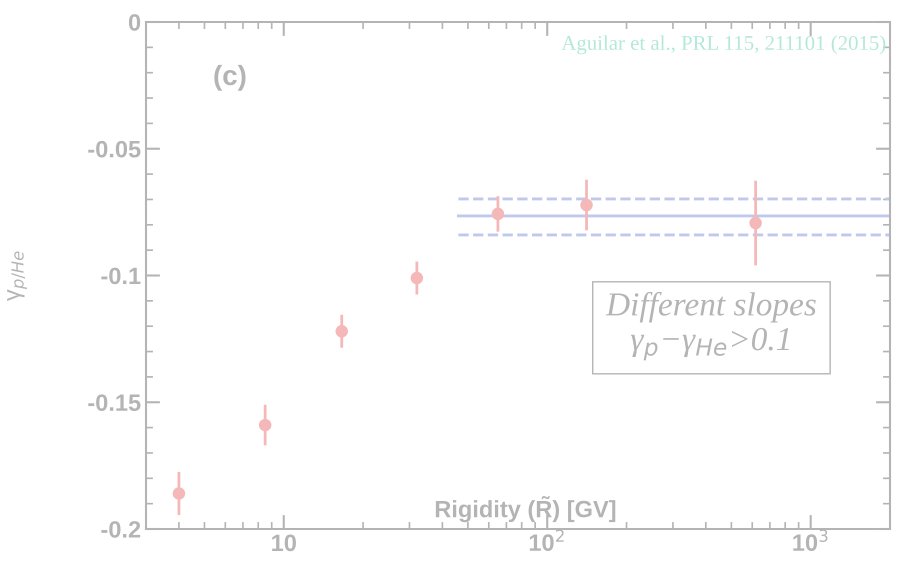 The image size is (897, 572). What do you see at coordinates (120, 529) in the screenshot?
I see `y-tick-label: -0.2` at bounding box center [120, 529].